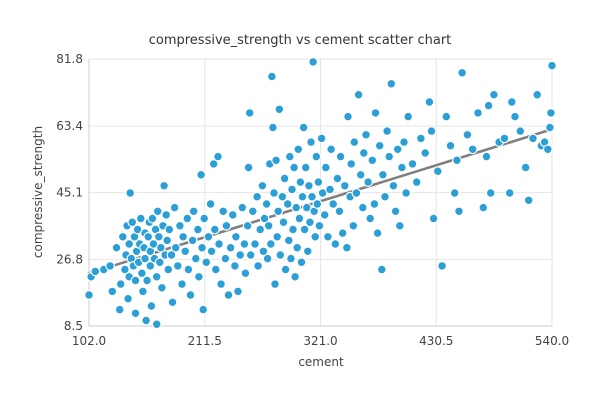 This screenshot has width=600, height=400. What do you see at coordinates (73, 326) in the screenshot?
I see `y-tick-label: 8.5` at bounding box center [73, 326].